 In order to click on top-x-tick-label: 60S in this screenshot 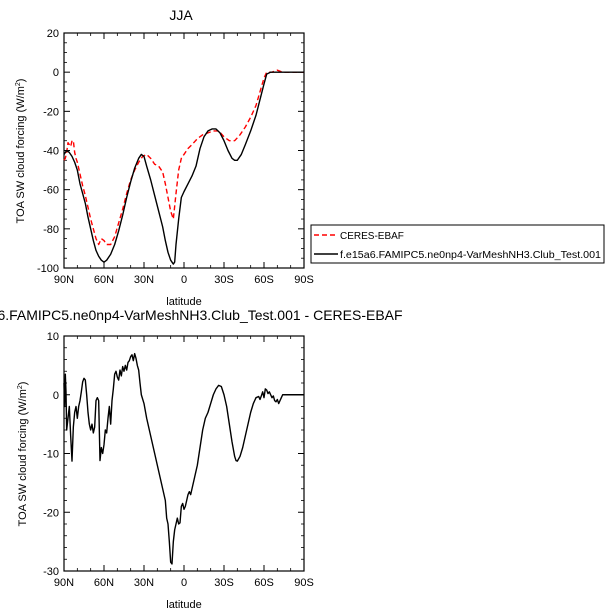, I will do `click(264, 280)`.